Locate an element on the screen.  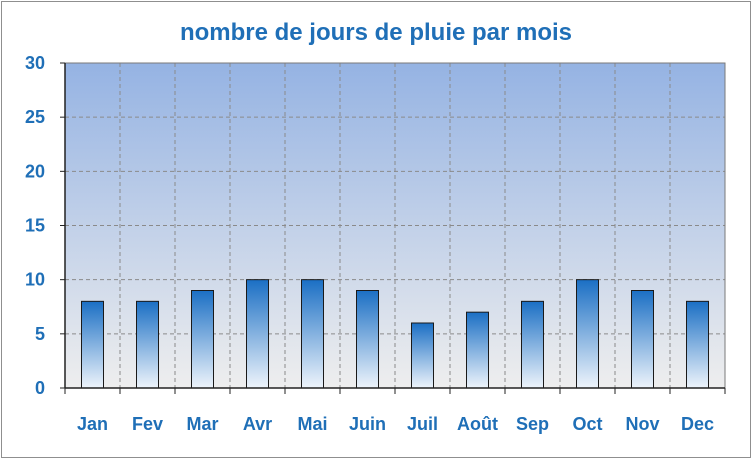
x-tick-label: Avr is located at coordinates (257, 424).